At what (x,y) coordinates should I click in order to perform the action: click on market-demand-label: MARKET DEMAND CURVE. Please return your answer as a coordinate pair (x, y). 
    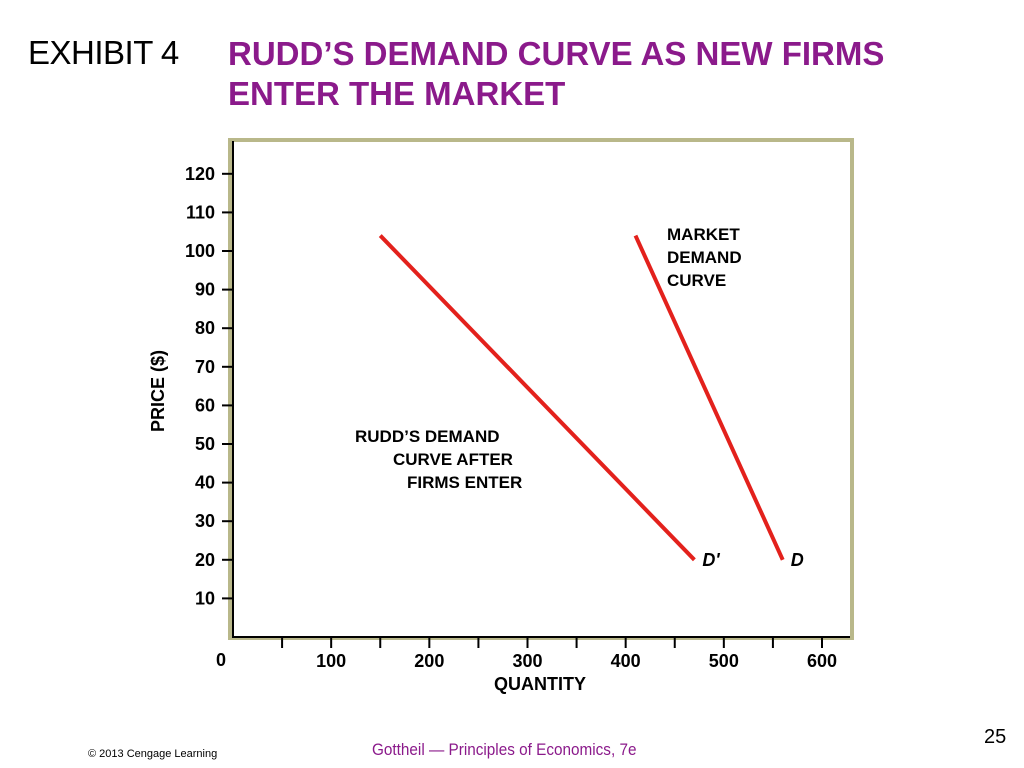
    Looking at the image, I should click on (706, 257).